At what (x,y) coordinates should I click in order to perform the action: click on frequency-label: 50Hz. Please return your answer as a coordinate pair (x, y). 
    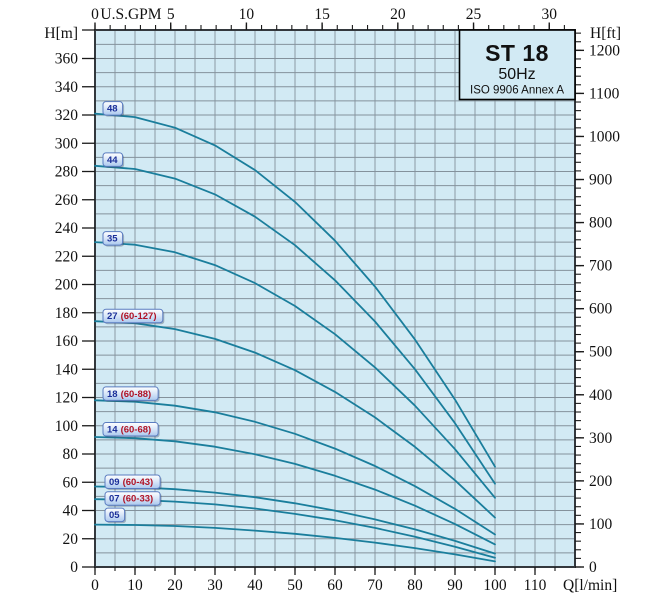
    Looking at the image, I should click on (516, 74).